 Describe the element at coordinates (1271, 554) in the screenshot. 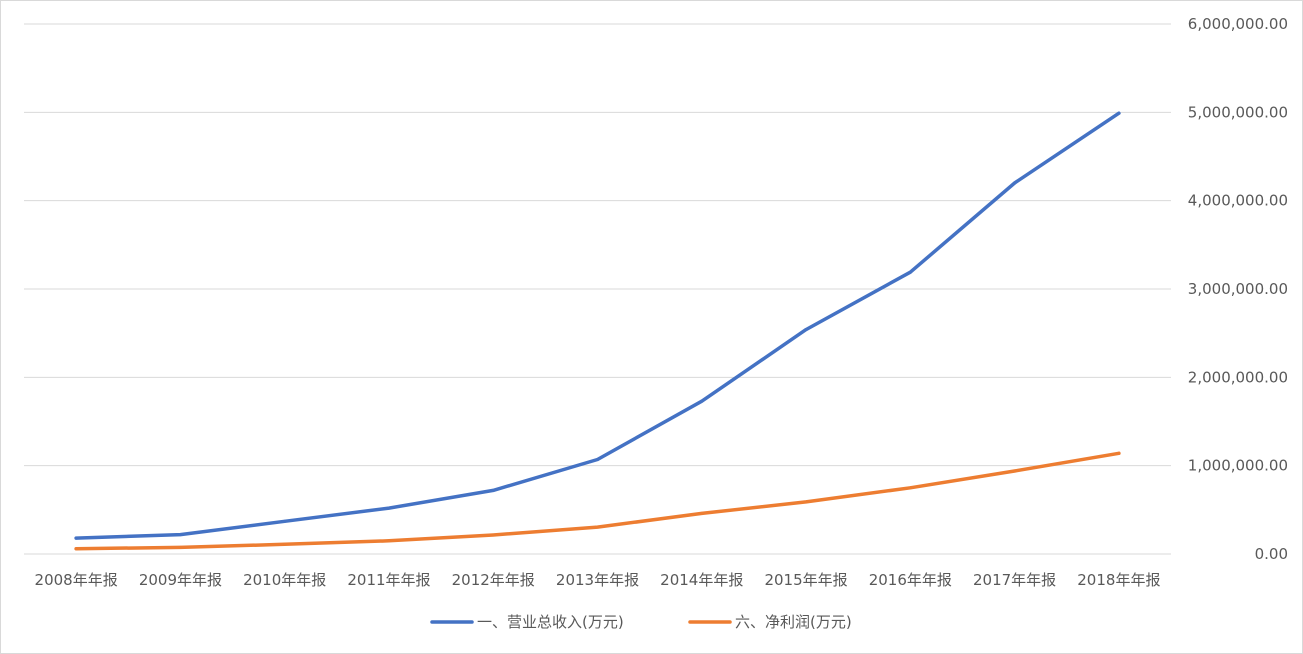

I see `y-tick-label: 0.00` at that location.